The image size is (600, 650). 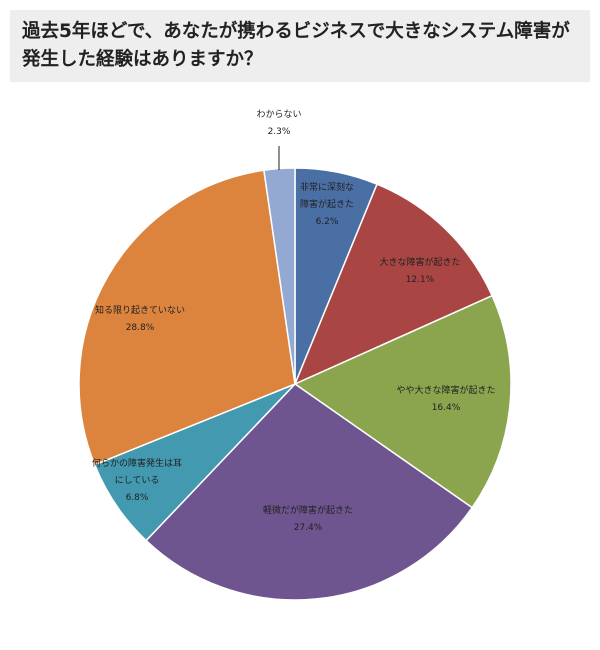 I want to click on pie-slice-major, so click(x=393, y=284).